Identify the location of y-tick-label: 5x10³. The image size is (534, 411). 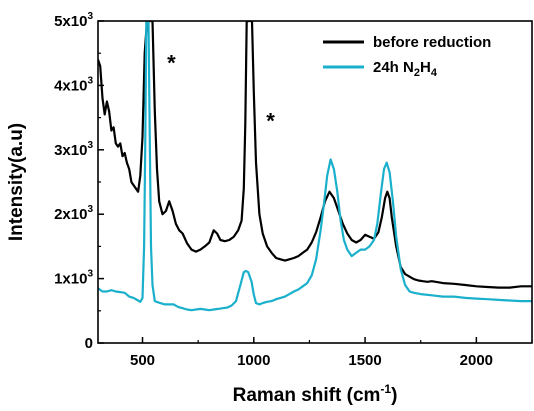
(73, 20).